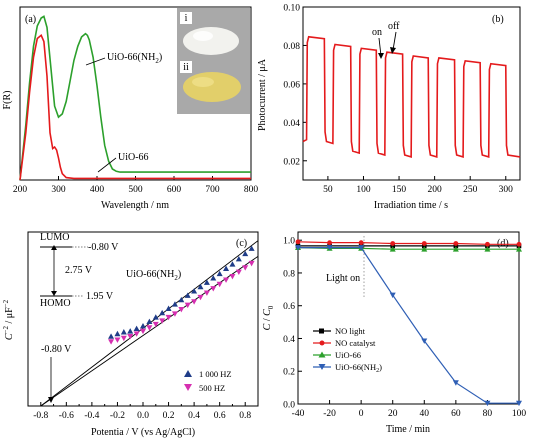 The image size is (541, 439). Describe the element at coordinates (411, 205) in the screenshot. I see `panel-b-xlabel: Irradiation time / s` at that location.